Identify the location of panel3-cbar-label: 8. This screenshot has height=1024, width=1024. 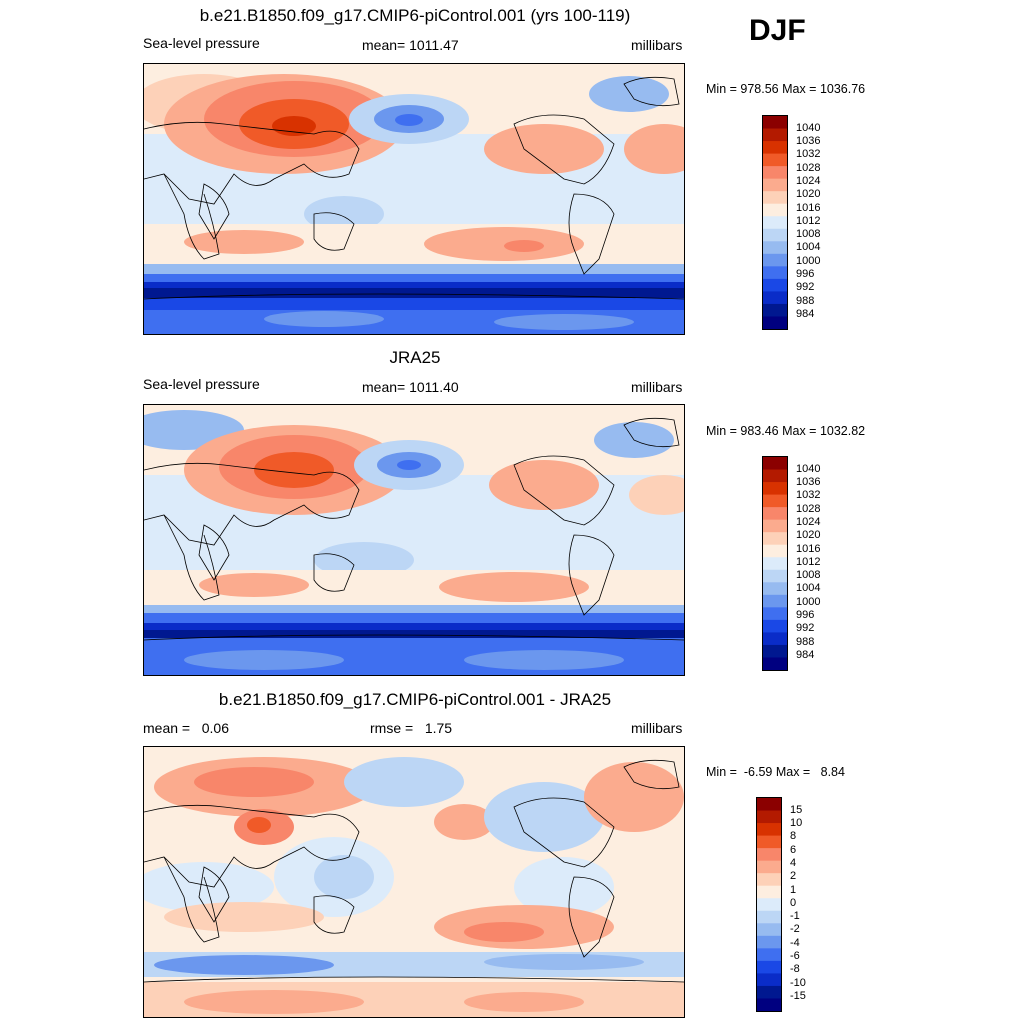
(793, 836).